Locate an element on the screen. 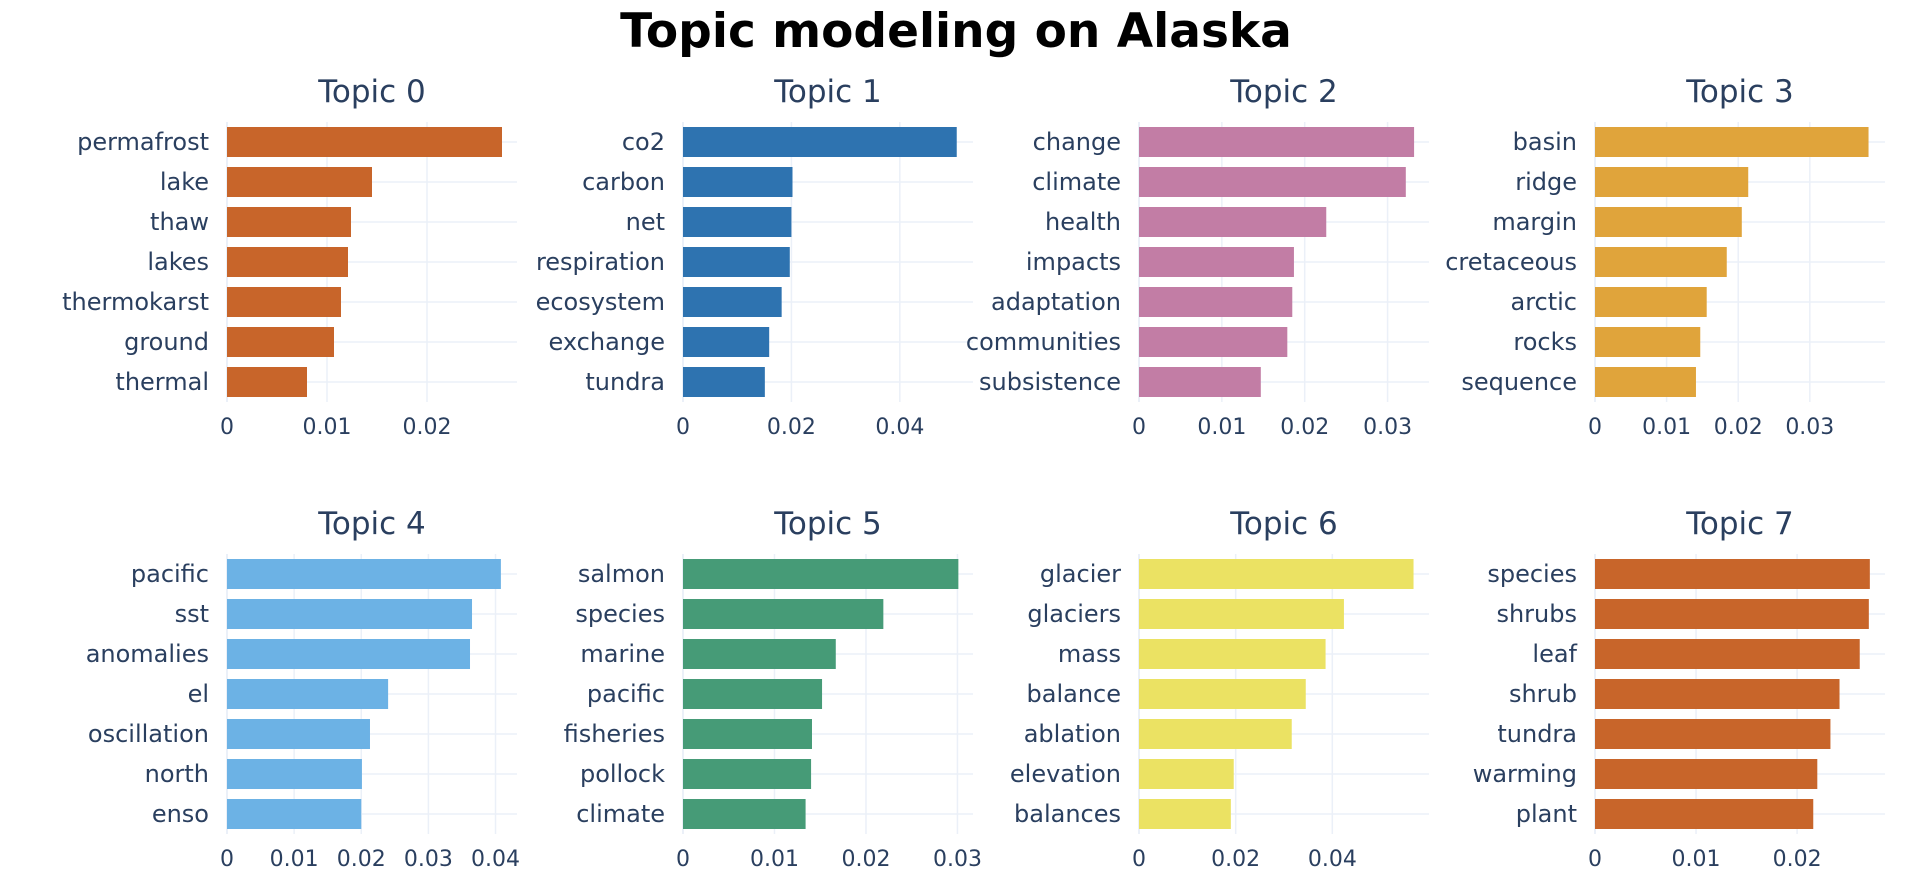 This screenshot has height=894, width=1912. category-label: basin is located at coordinates (1545, 142).